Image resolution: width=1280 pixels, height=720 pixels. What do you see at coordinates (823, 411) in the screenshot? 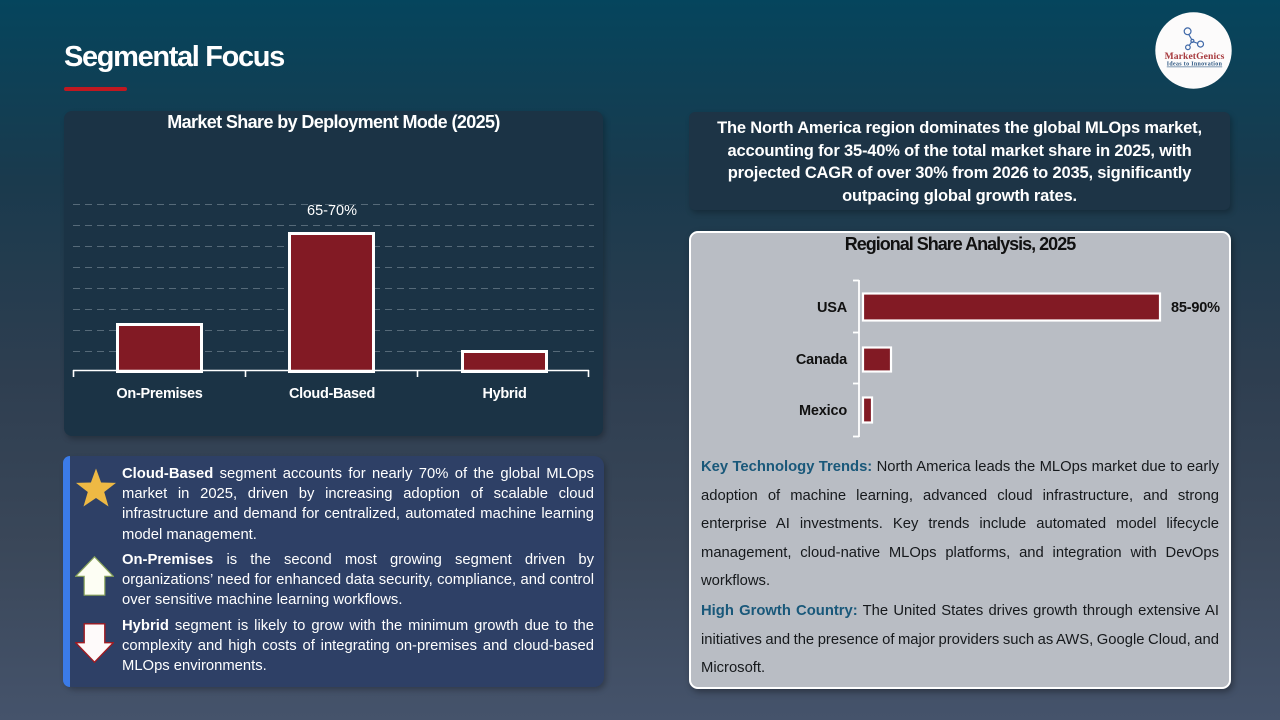
I see `svg-text: Mexico` at bounding box center [823, 411].